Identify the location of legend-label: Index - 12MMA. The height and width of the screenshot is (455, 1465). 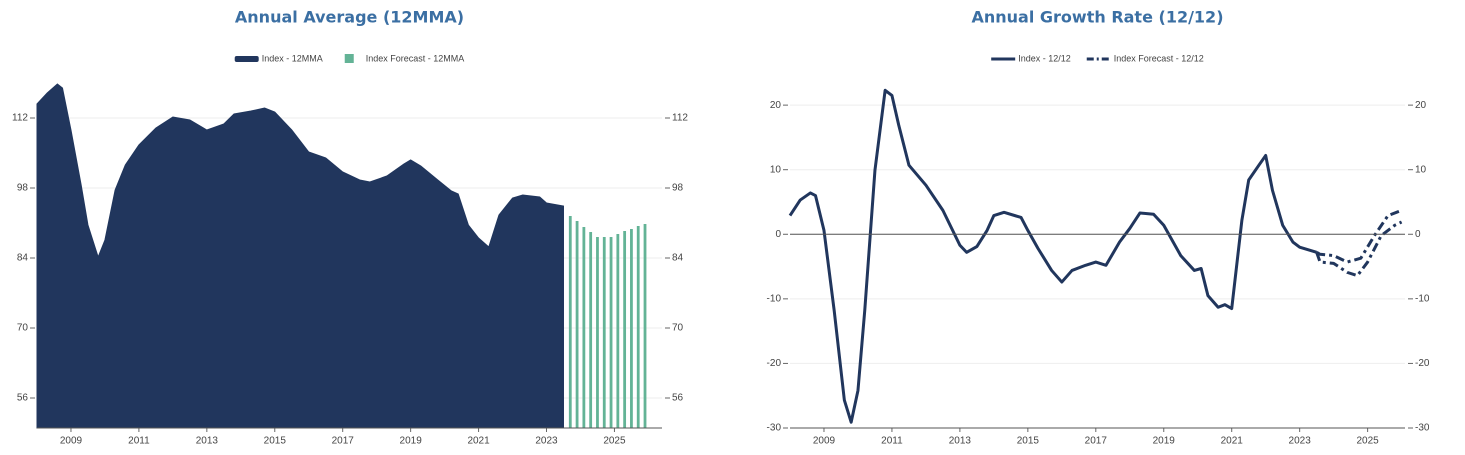
(292, 58).